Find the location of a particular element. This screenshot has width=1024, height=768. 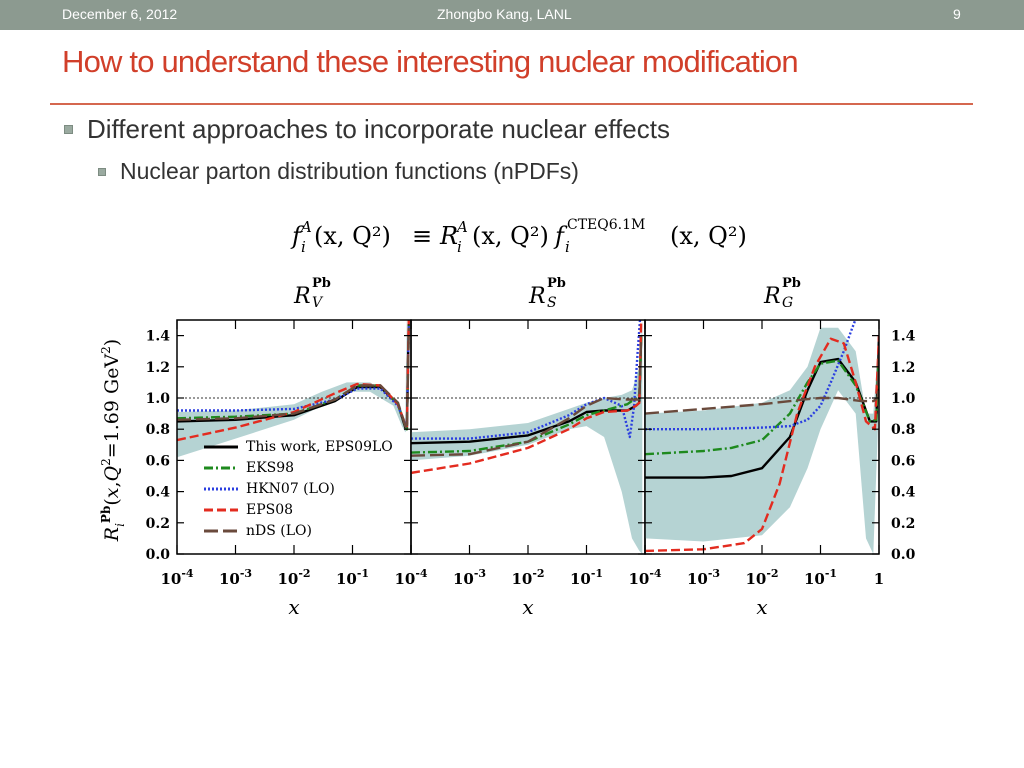

legend-label: nDS (LO) is located at coordinates (279, 531).